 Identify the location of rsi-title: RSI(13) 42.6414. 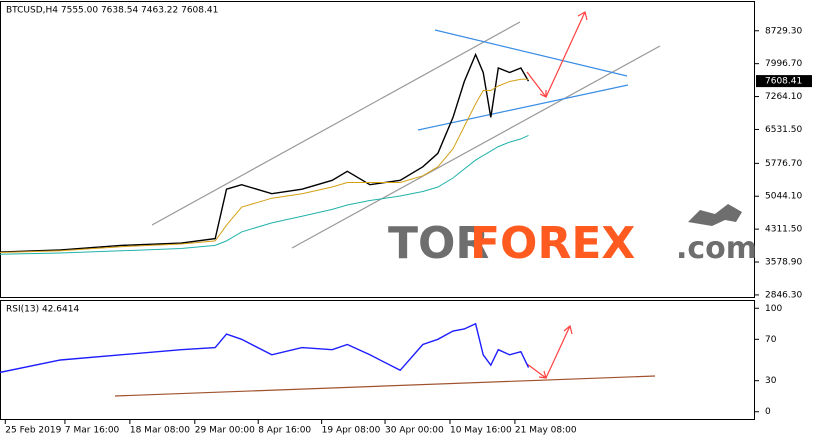
(42, 310).